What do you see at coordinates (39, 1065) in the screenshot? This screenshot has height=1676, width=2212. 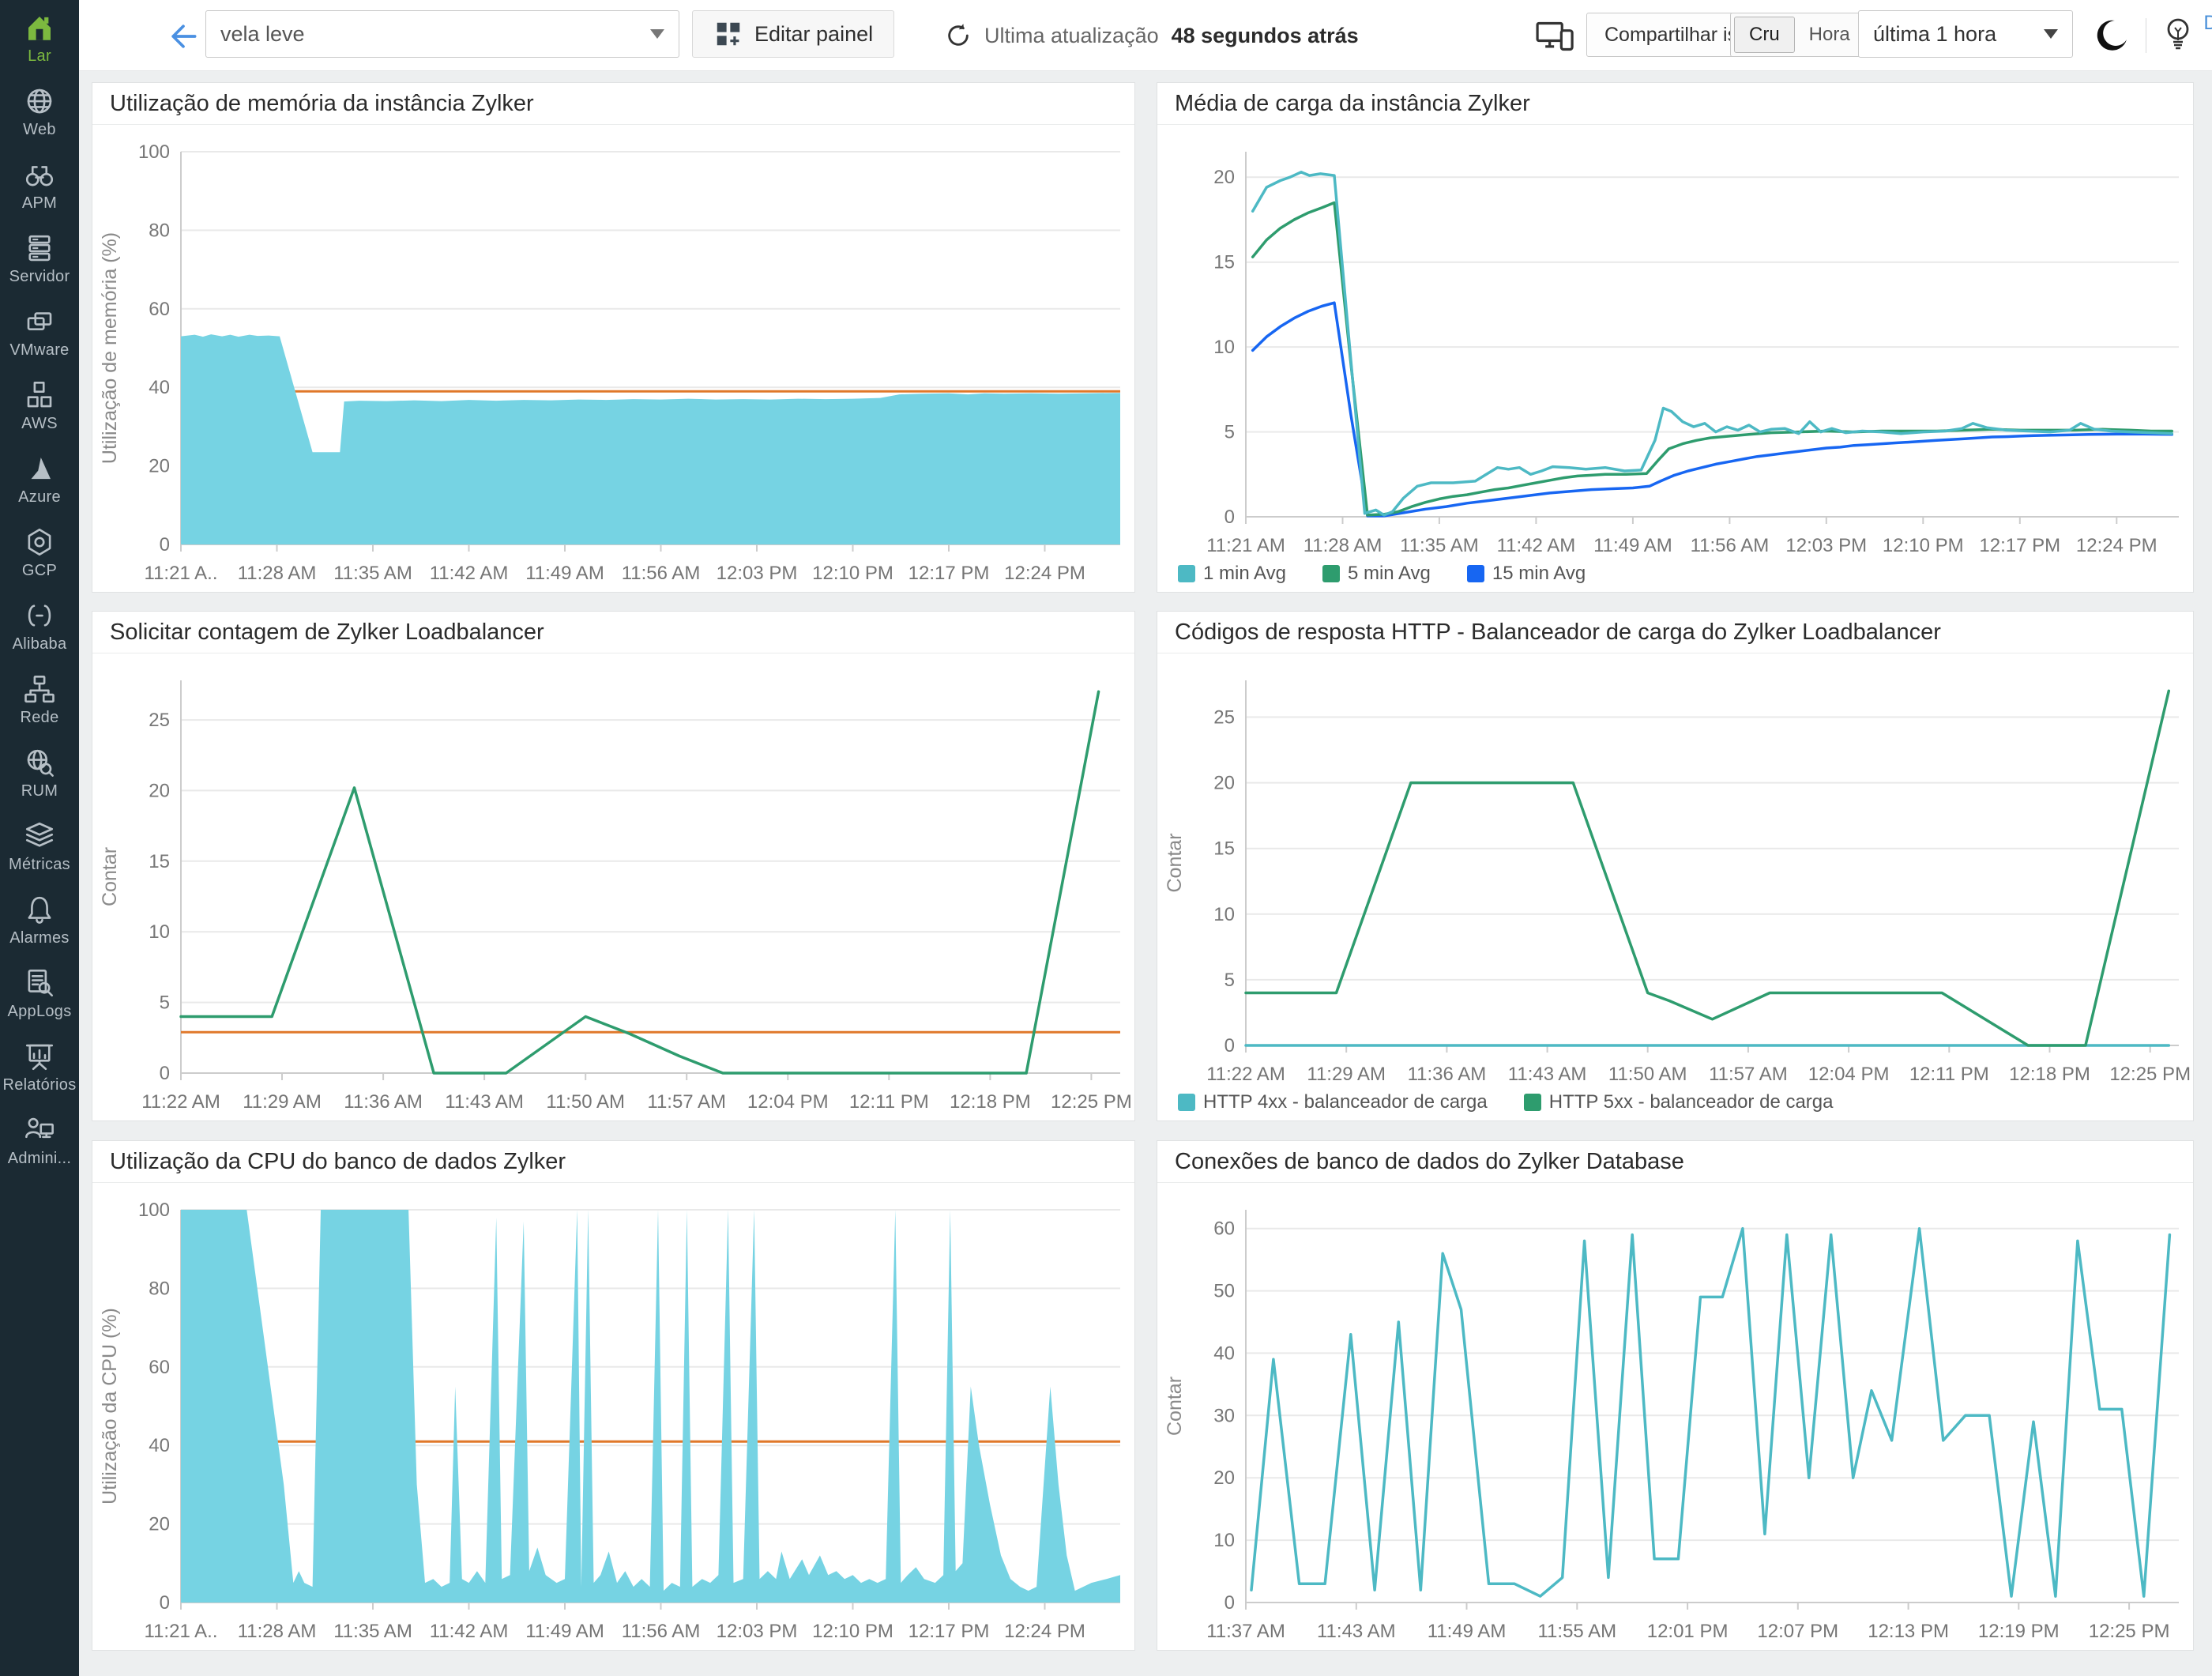 I see `sidebar-item-relat-rios: Relatórios` at bounding box center [39, 1065].